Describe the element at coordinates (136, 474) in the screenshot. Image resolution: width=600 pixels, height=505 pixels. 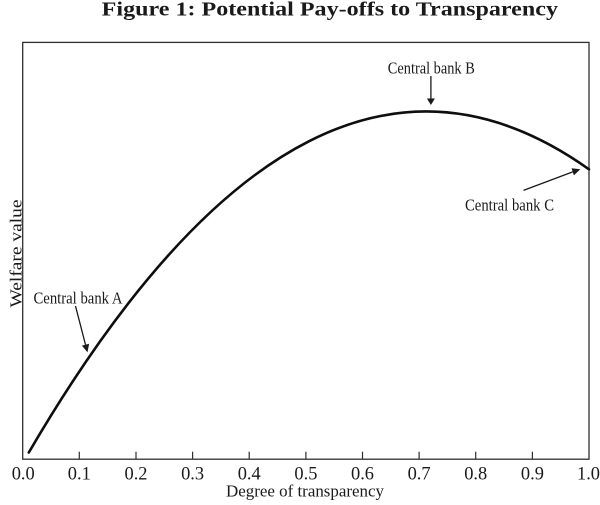
I see `svg-text: 0.2` at that location.